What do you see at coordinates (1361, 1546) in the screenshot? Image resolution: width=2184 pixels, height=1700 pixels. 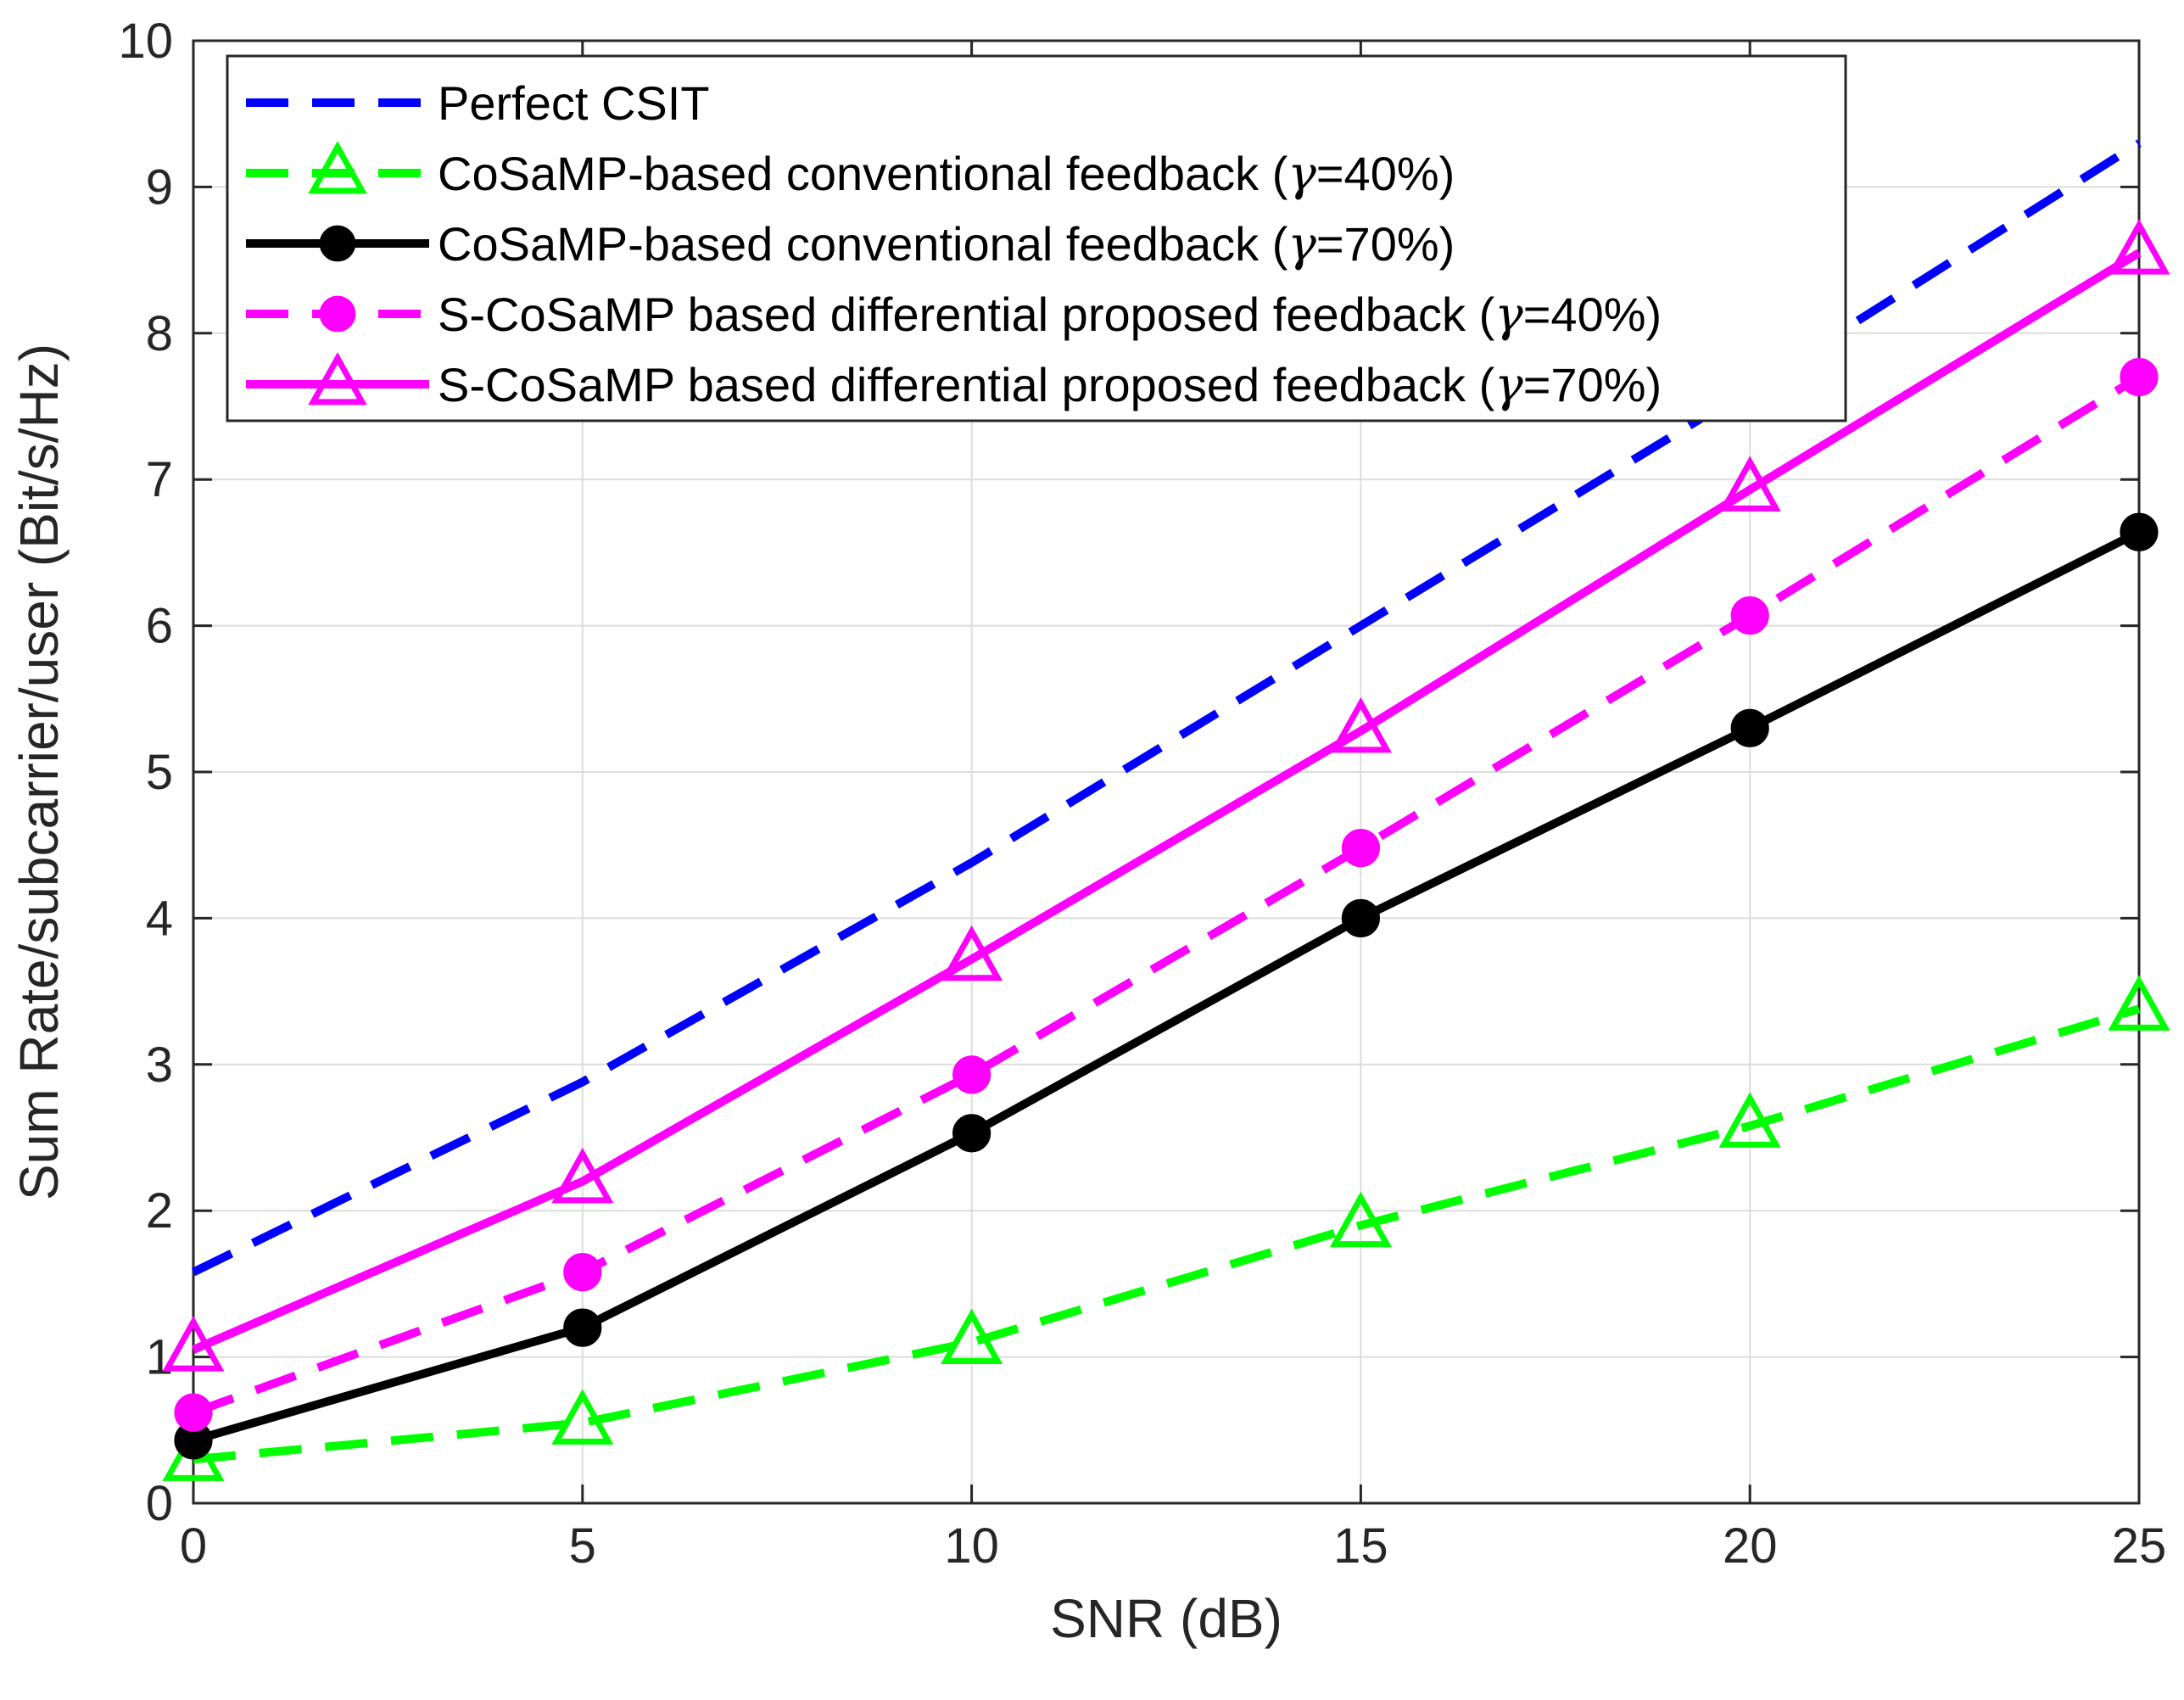 I see `x-tick-label: 15` at bounding box center [1361, 1546].